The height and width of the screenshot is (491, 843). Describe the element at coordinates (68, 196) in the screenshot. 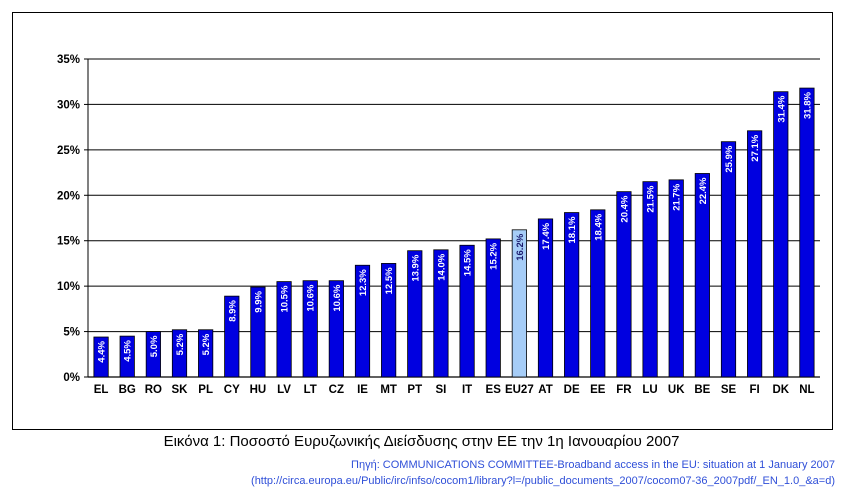

I see `y-tick-label: 20%` at that location.